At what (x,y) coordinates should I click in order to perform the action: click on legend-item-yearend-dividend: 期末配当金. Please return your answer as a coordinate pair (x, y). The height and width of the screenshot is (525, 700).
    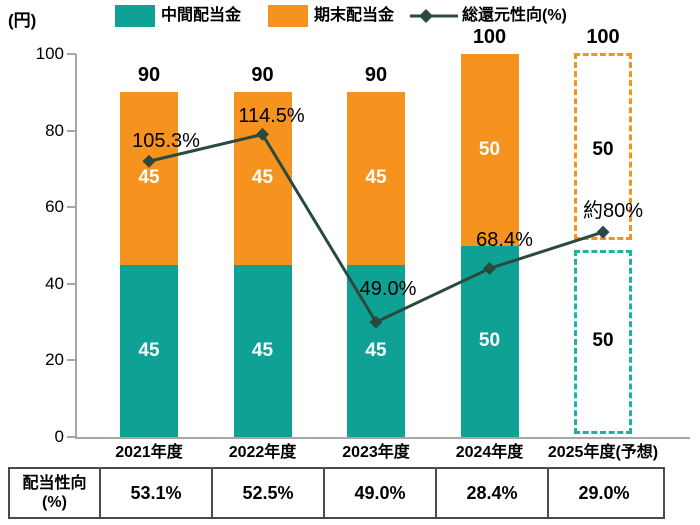
    Looking at the image, I should click on (331, 16).